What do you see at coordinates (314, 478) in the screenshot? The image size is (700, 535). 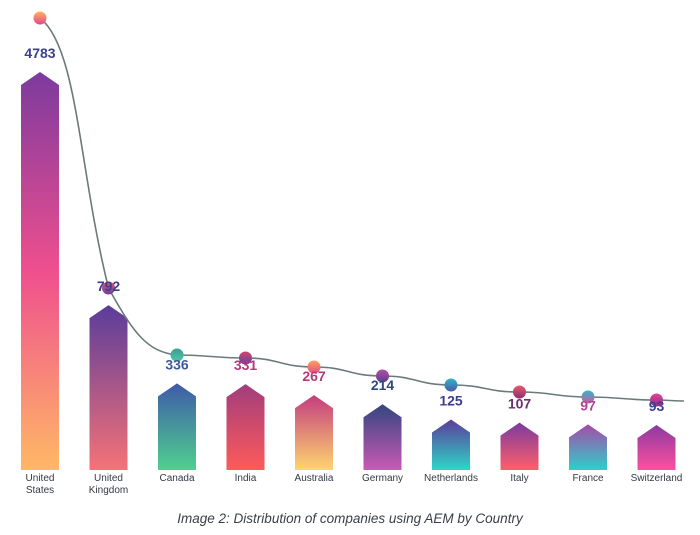 I see `category-label: Australia` at bounding box center [314, 478].